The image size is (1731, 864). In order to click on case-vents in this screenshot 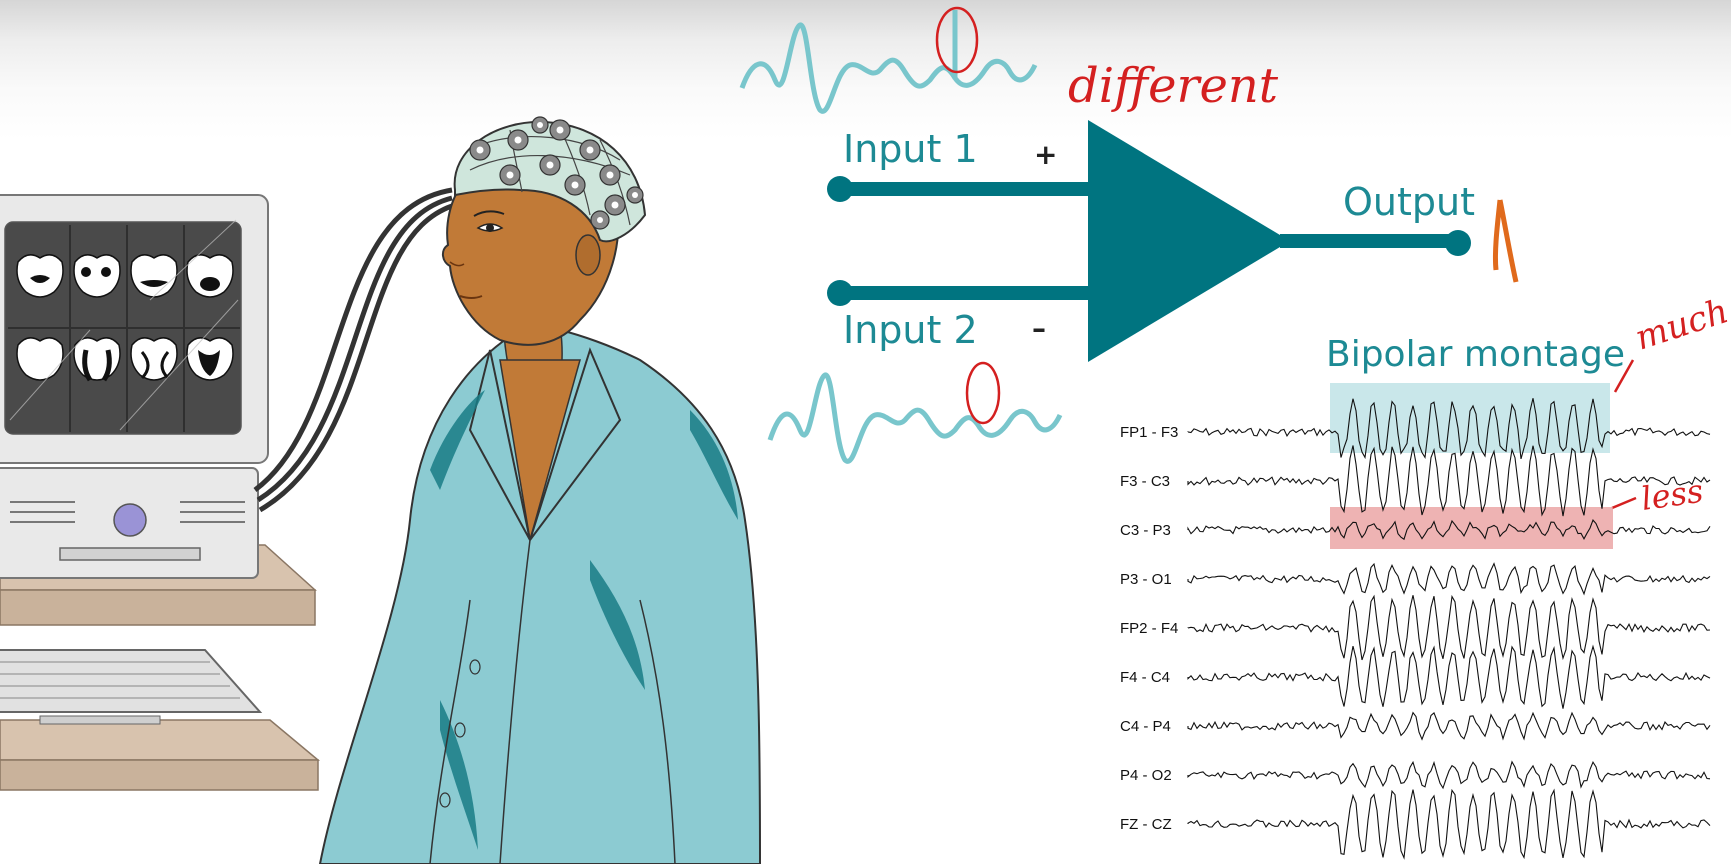, I will do `click(127, 512)`.